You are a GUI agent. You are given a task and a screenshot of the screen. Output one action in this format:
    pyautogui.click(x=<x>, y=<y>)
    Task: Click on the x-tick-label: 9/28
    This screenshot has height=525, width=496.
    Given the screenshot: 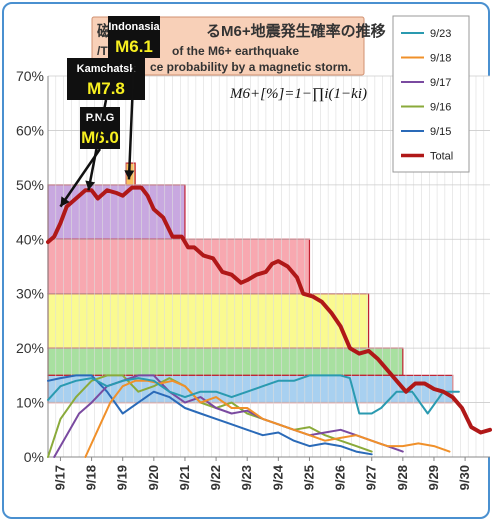 What is the action you would take?
    pyautogui.click(x=402, y=477)
    